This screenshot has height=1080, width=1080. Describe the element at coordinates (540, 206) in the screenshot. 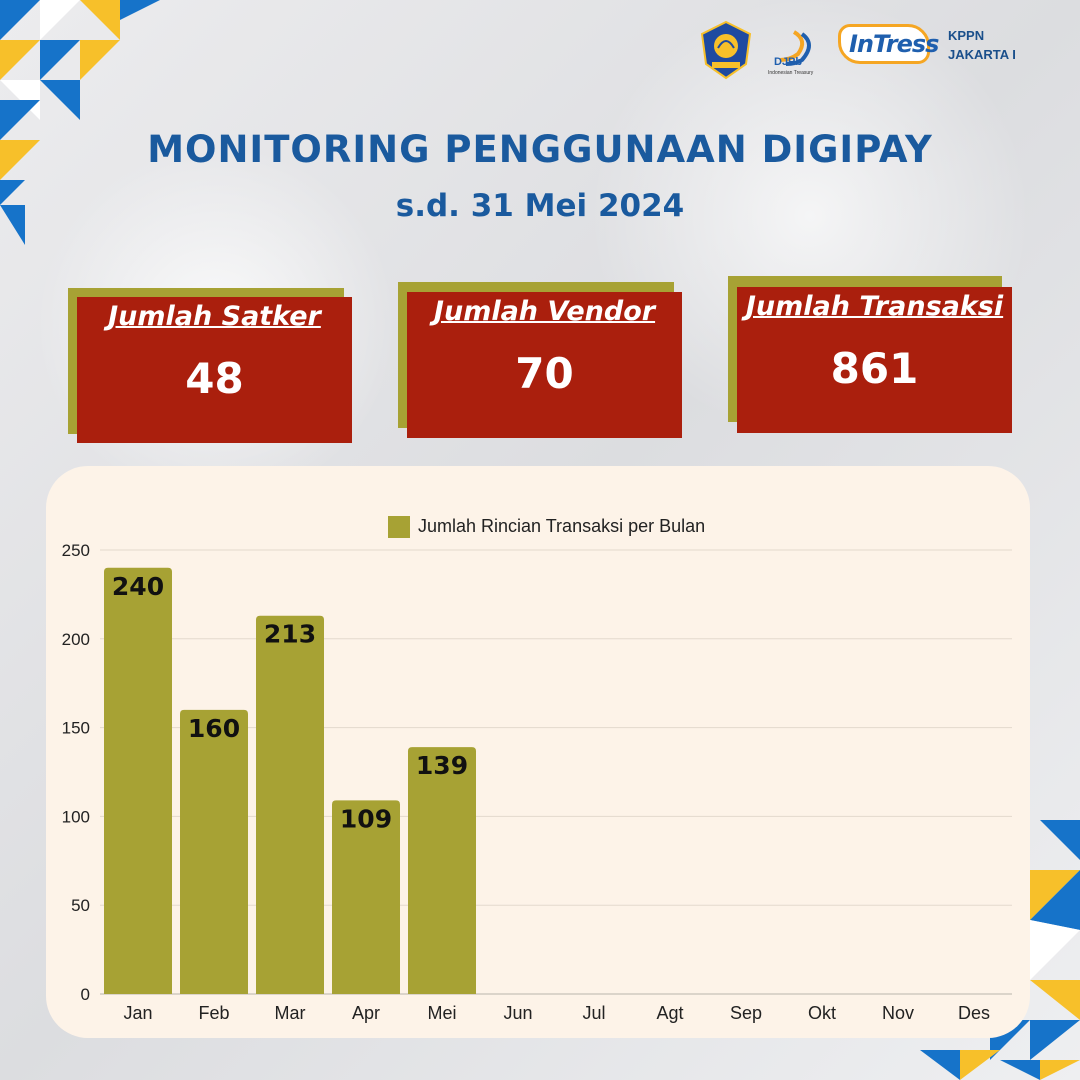

I see `page-subtitle: s.d. 31 Mei 2024` at that location.